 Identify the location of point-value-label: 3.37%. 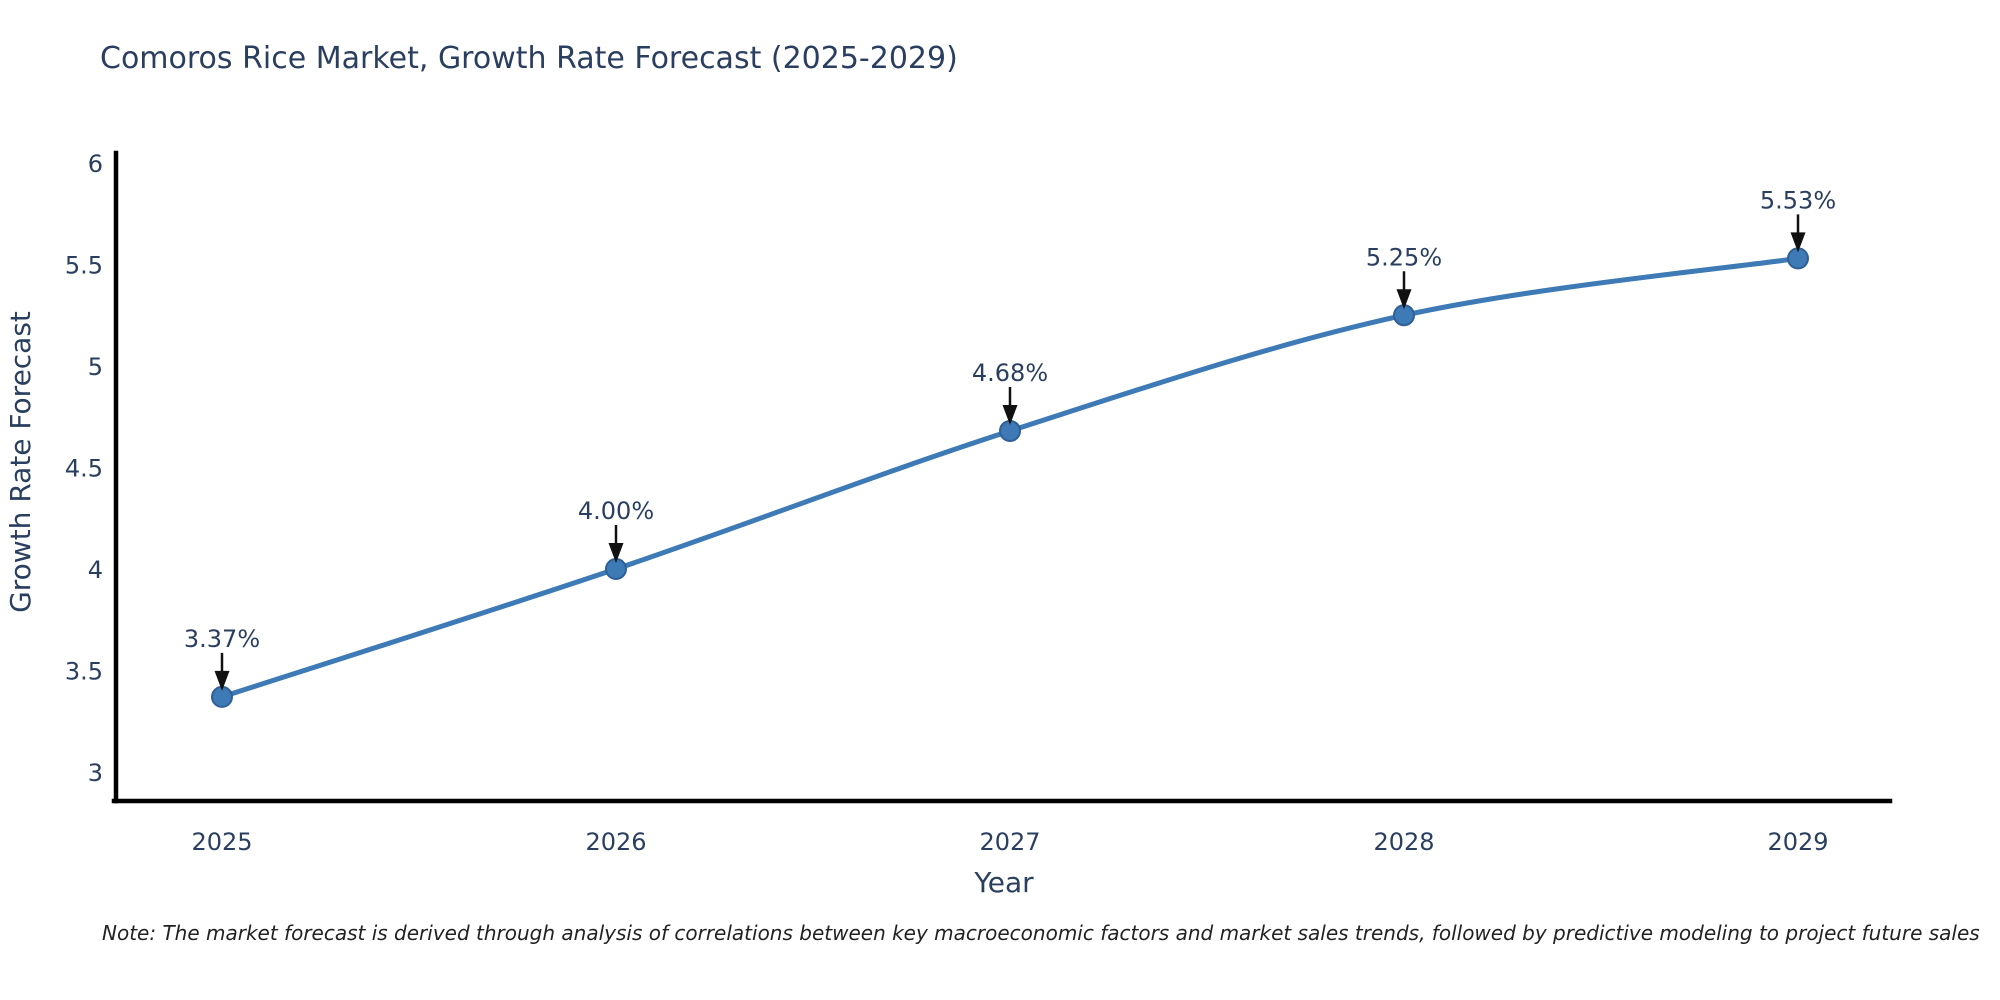
(222, 639).